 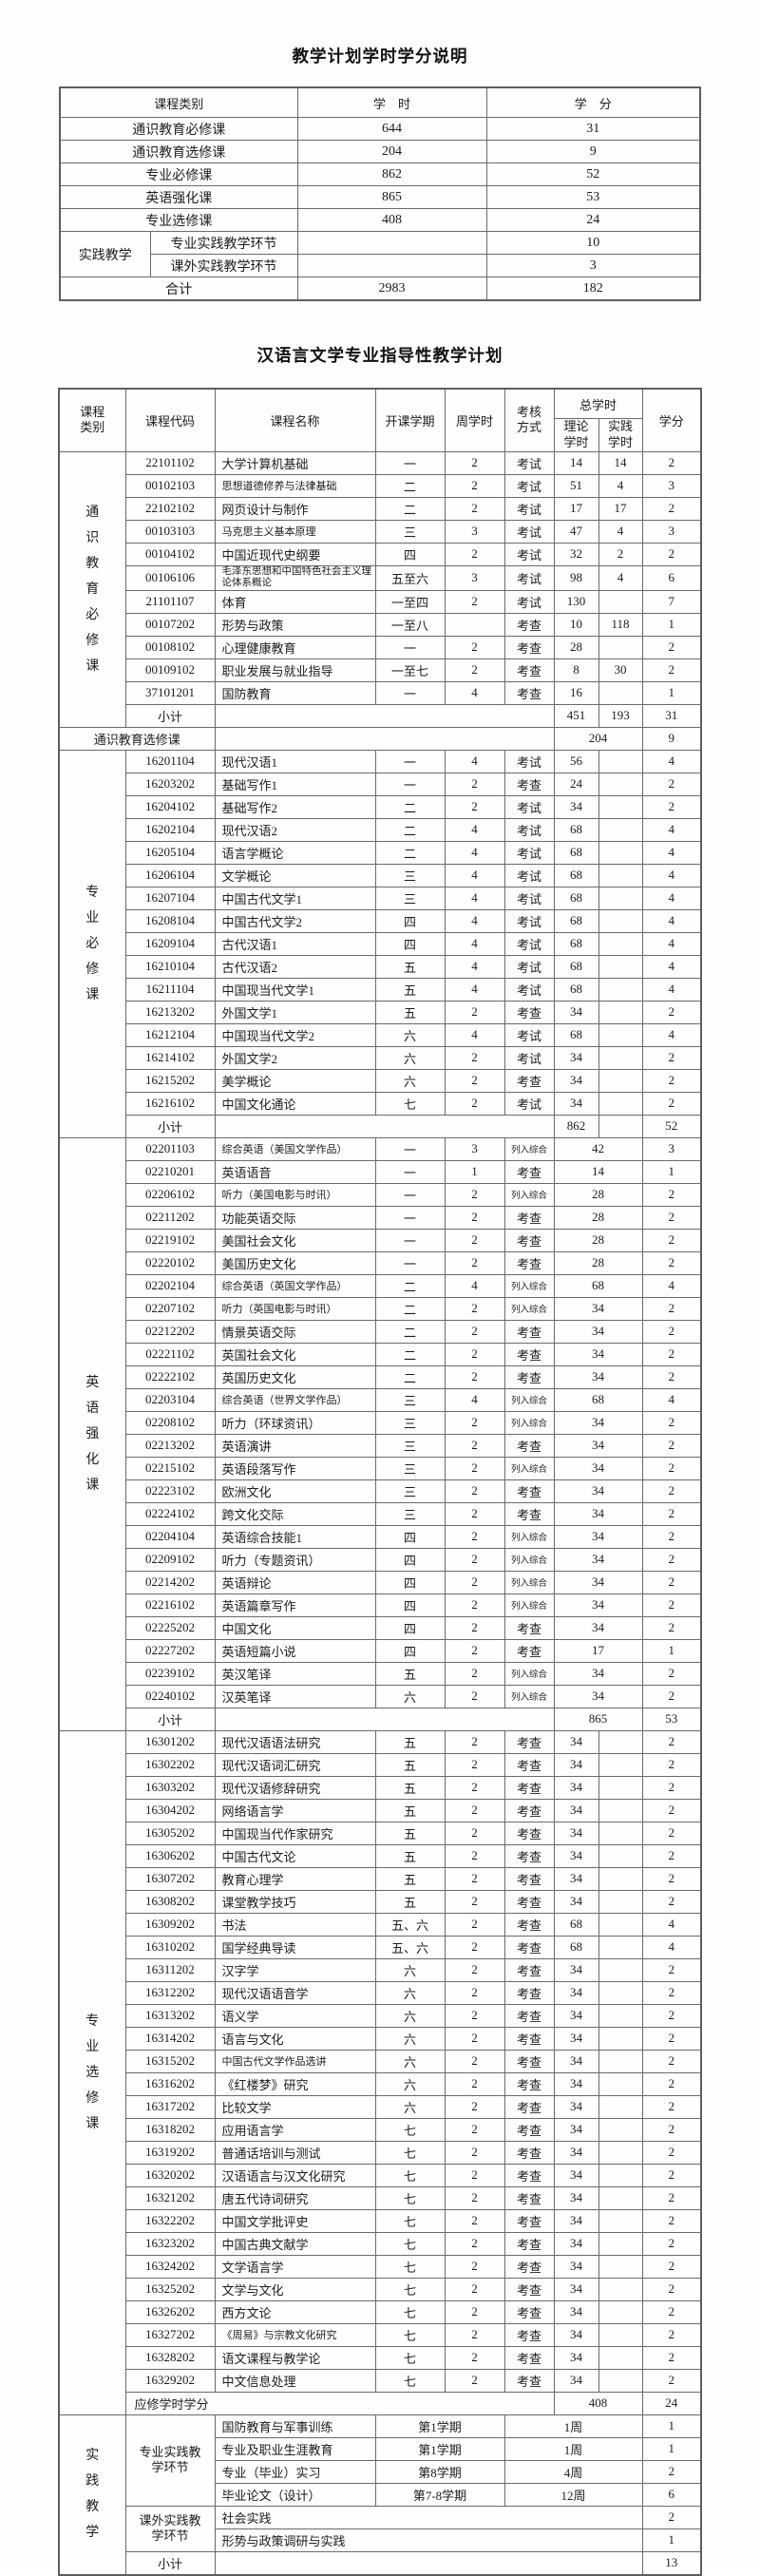 What do you see at coordinates (380, 254) in the screenshot?
I see `table-row: 实践教学 专业实践教学环节 10` at bounding box center [380, 254].